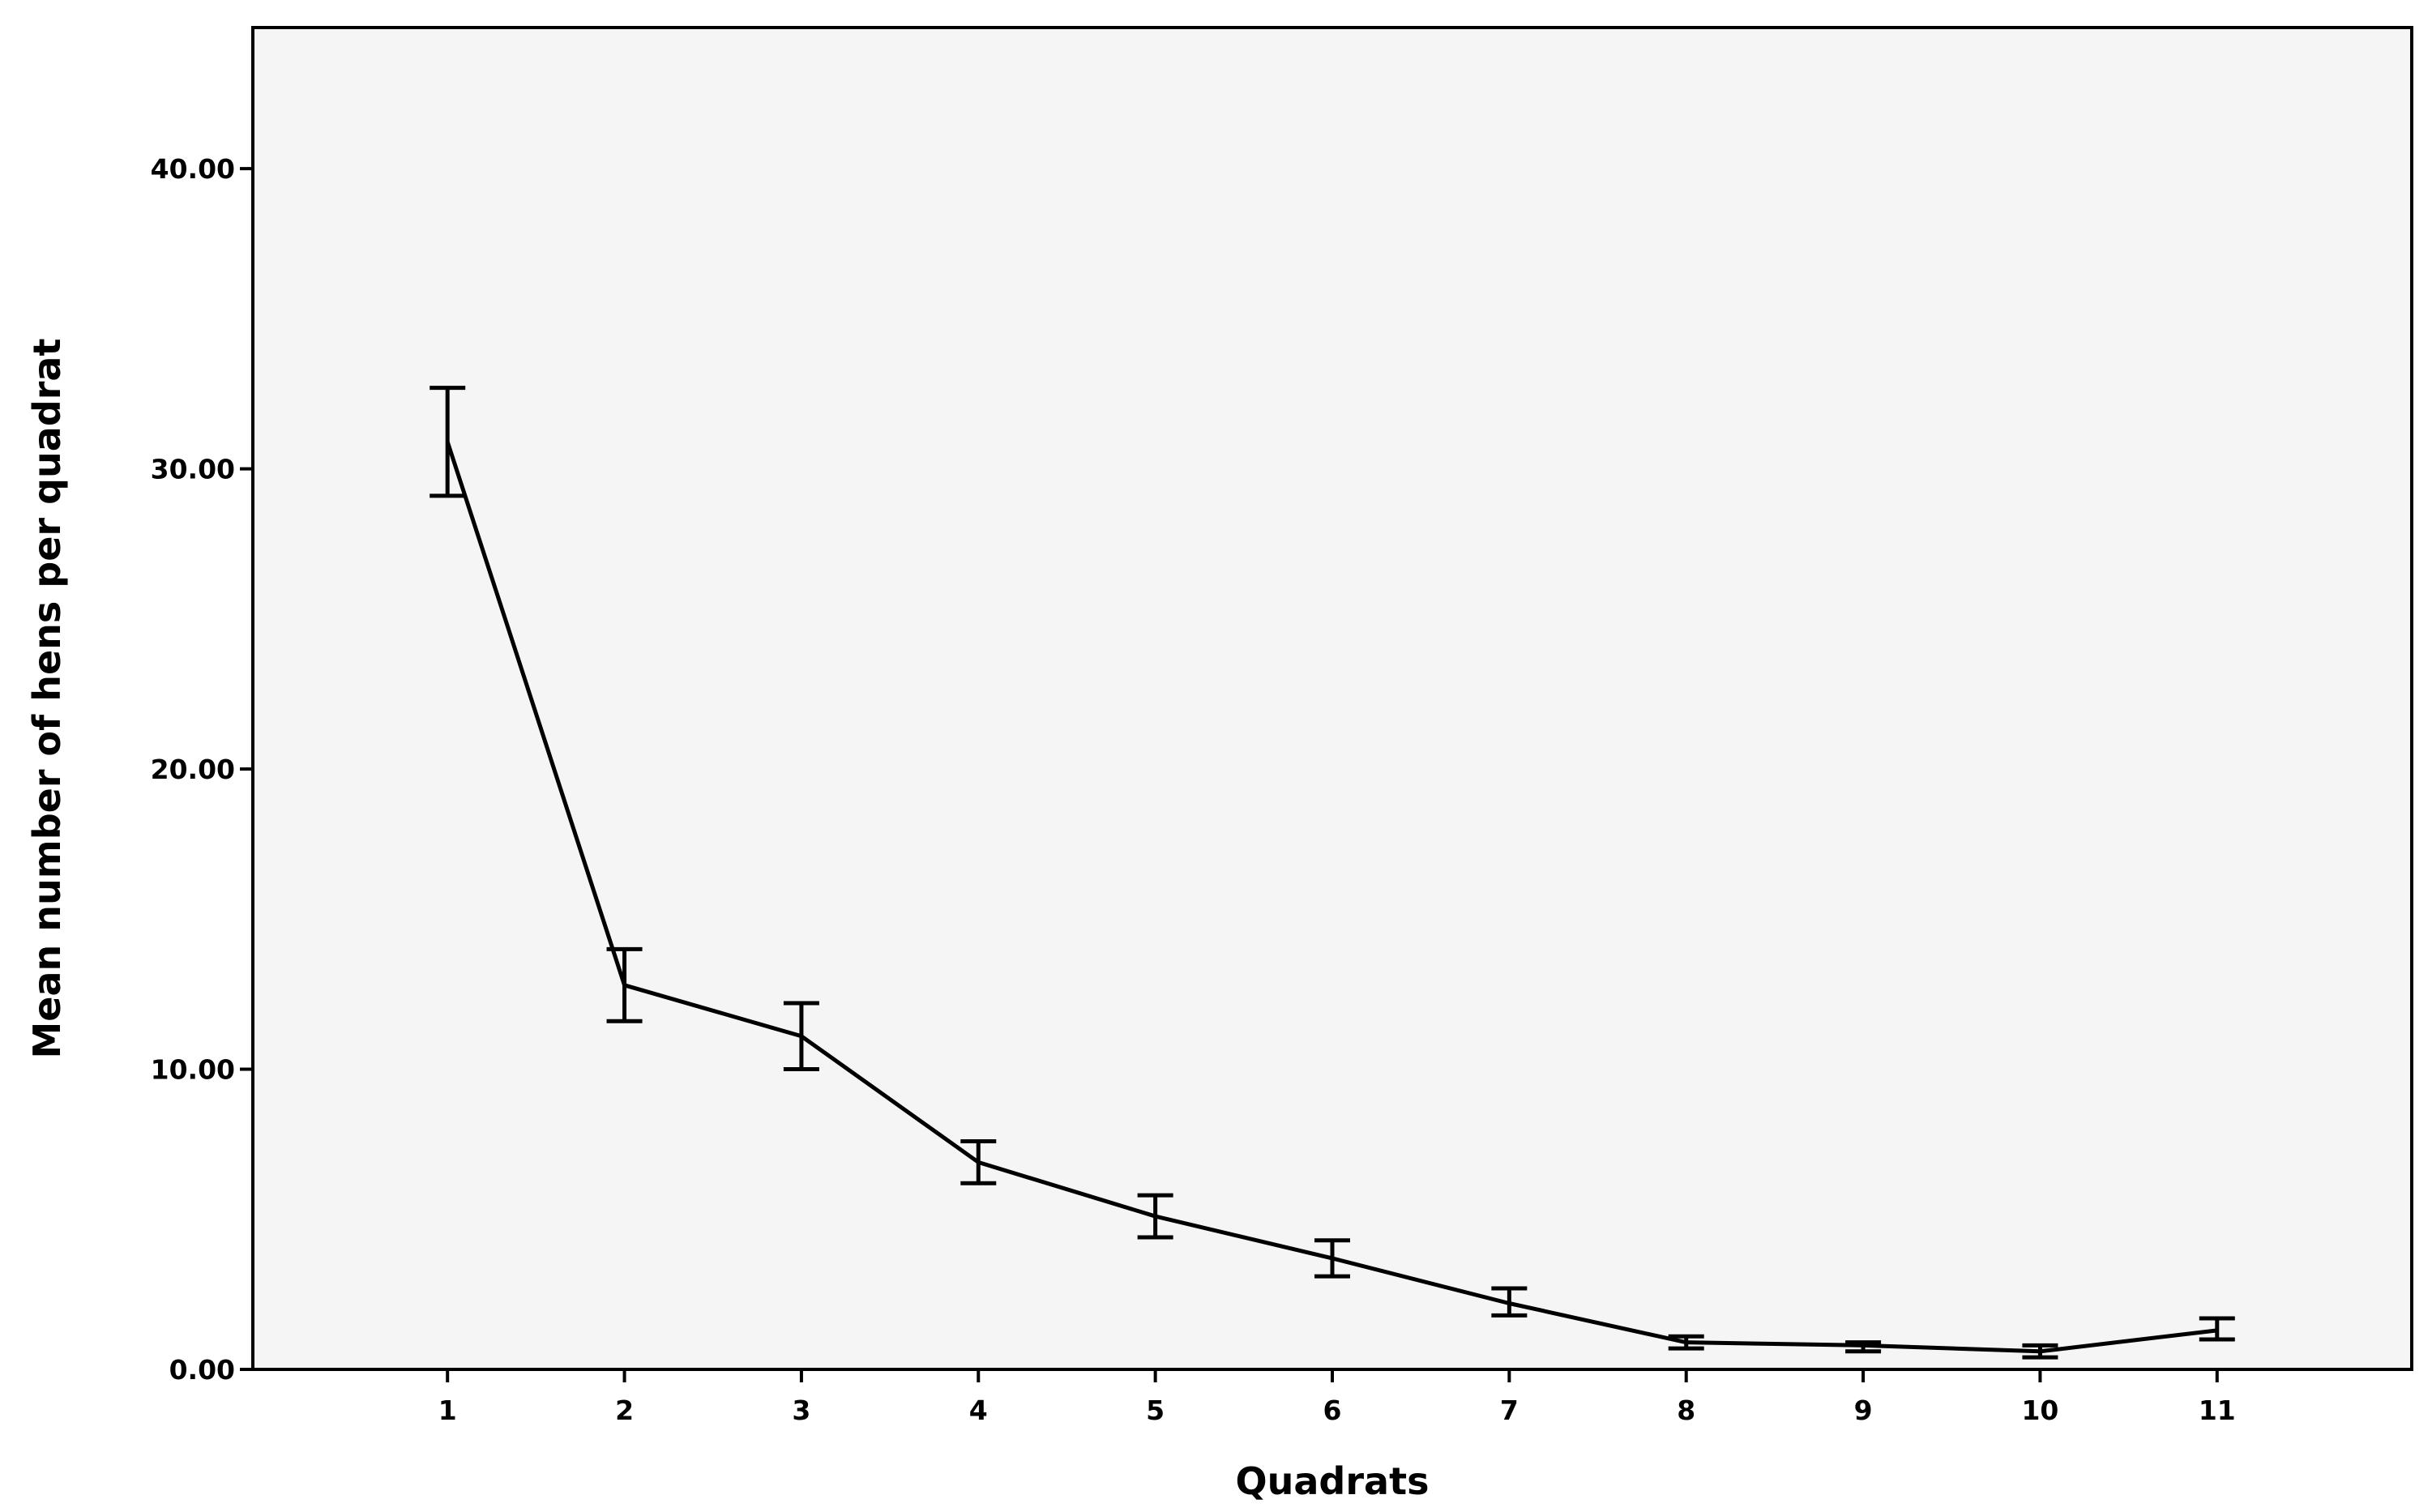 The image size is (2432, 1512). Describe the element at coordinates (1863, 1410) in the screenshot. I see `x-tick-label: 9` at that location.